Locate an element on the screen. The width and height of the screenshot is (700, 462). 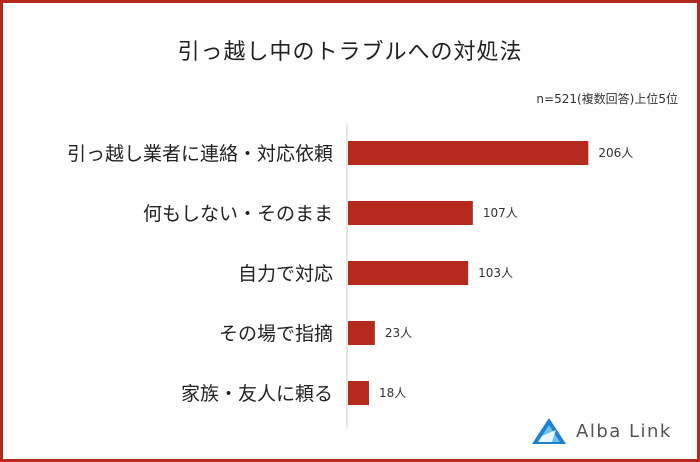
alba-link-triangle-icon is located at coordinates (549, 431).